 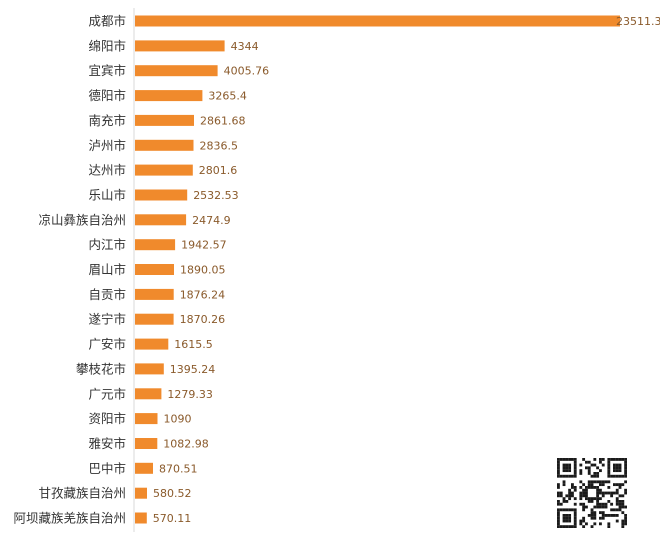 I want to click on category-label: 内江市, so click(x=107, y=244).